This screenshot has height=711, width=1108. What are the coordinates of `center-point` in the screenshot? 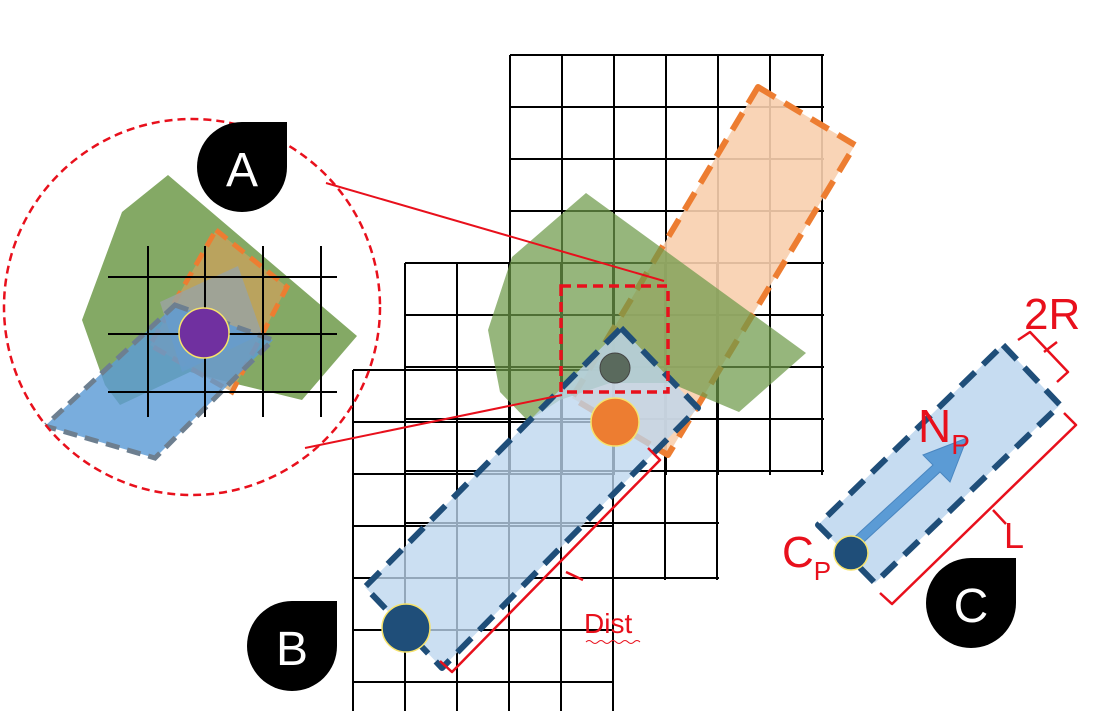 It's located at (851, 553).